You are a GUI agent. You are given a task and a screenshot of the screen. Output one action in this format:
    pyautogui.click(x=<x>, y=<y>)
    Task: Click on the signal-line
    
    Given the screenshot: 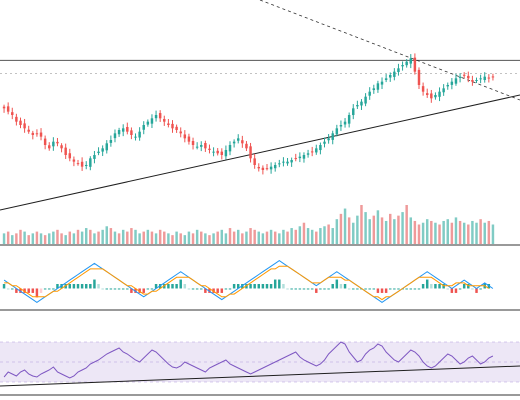 What is the action you would take?
    pyautogui.click(x=247, y=283)
    